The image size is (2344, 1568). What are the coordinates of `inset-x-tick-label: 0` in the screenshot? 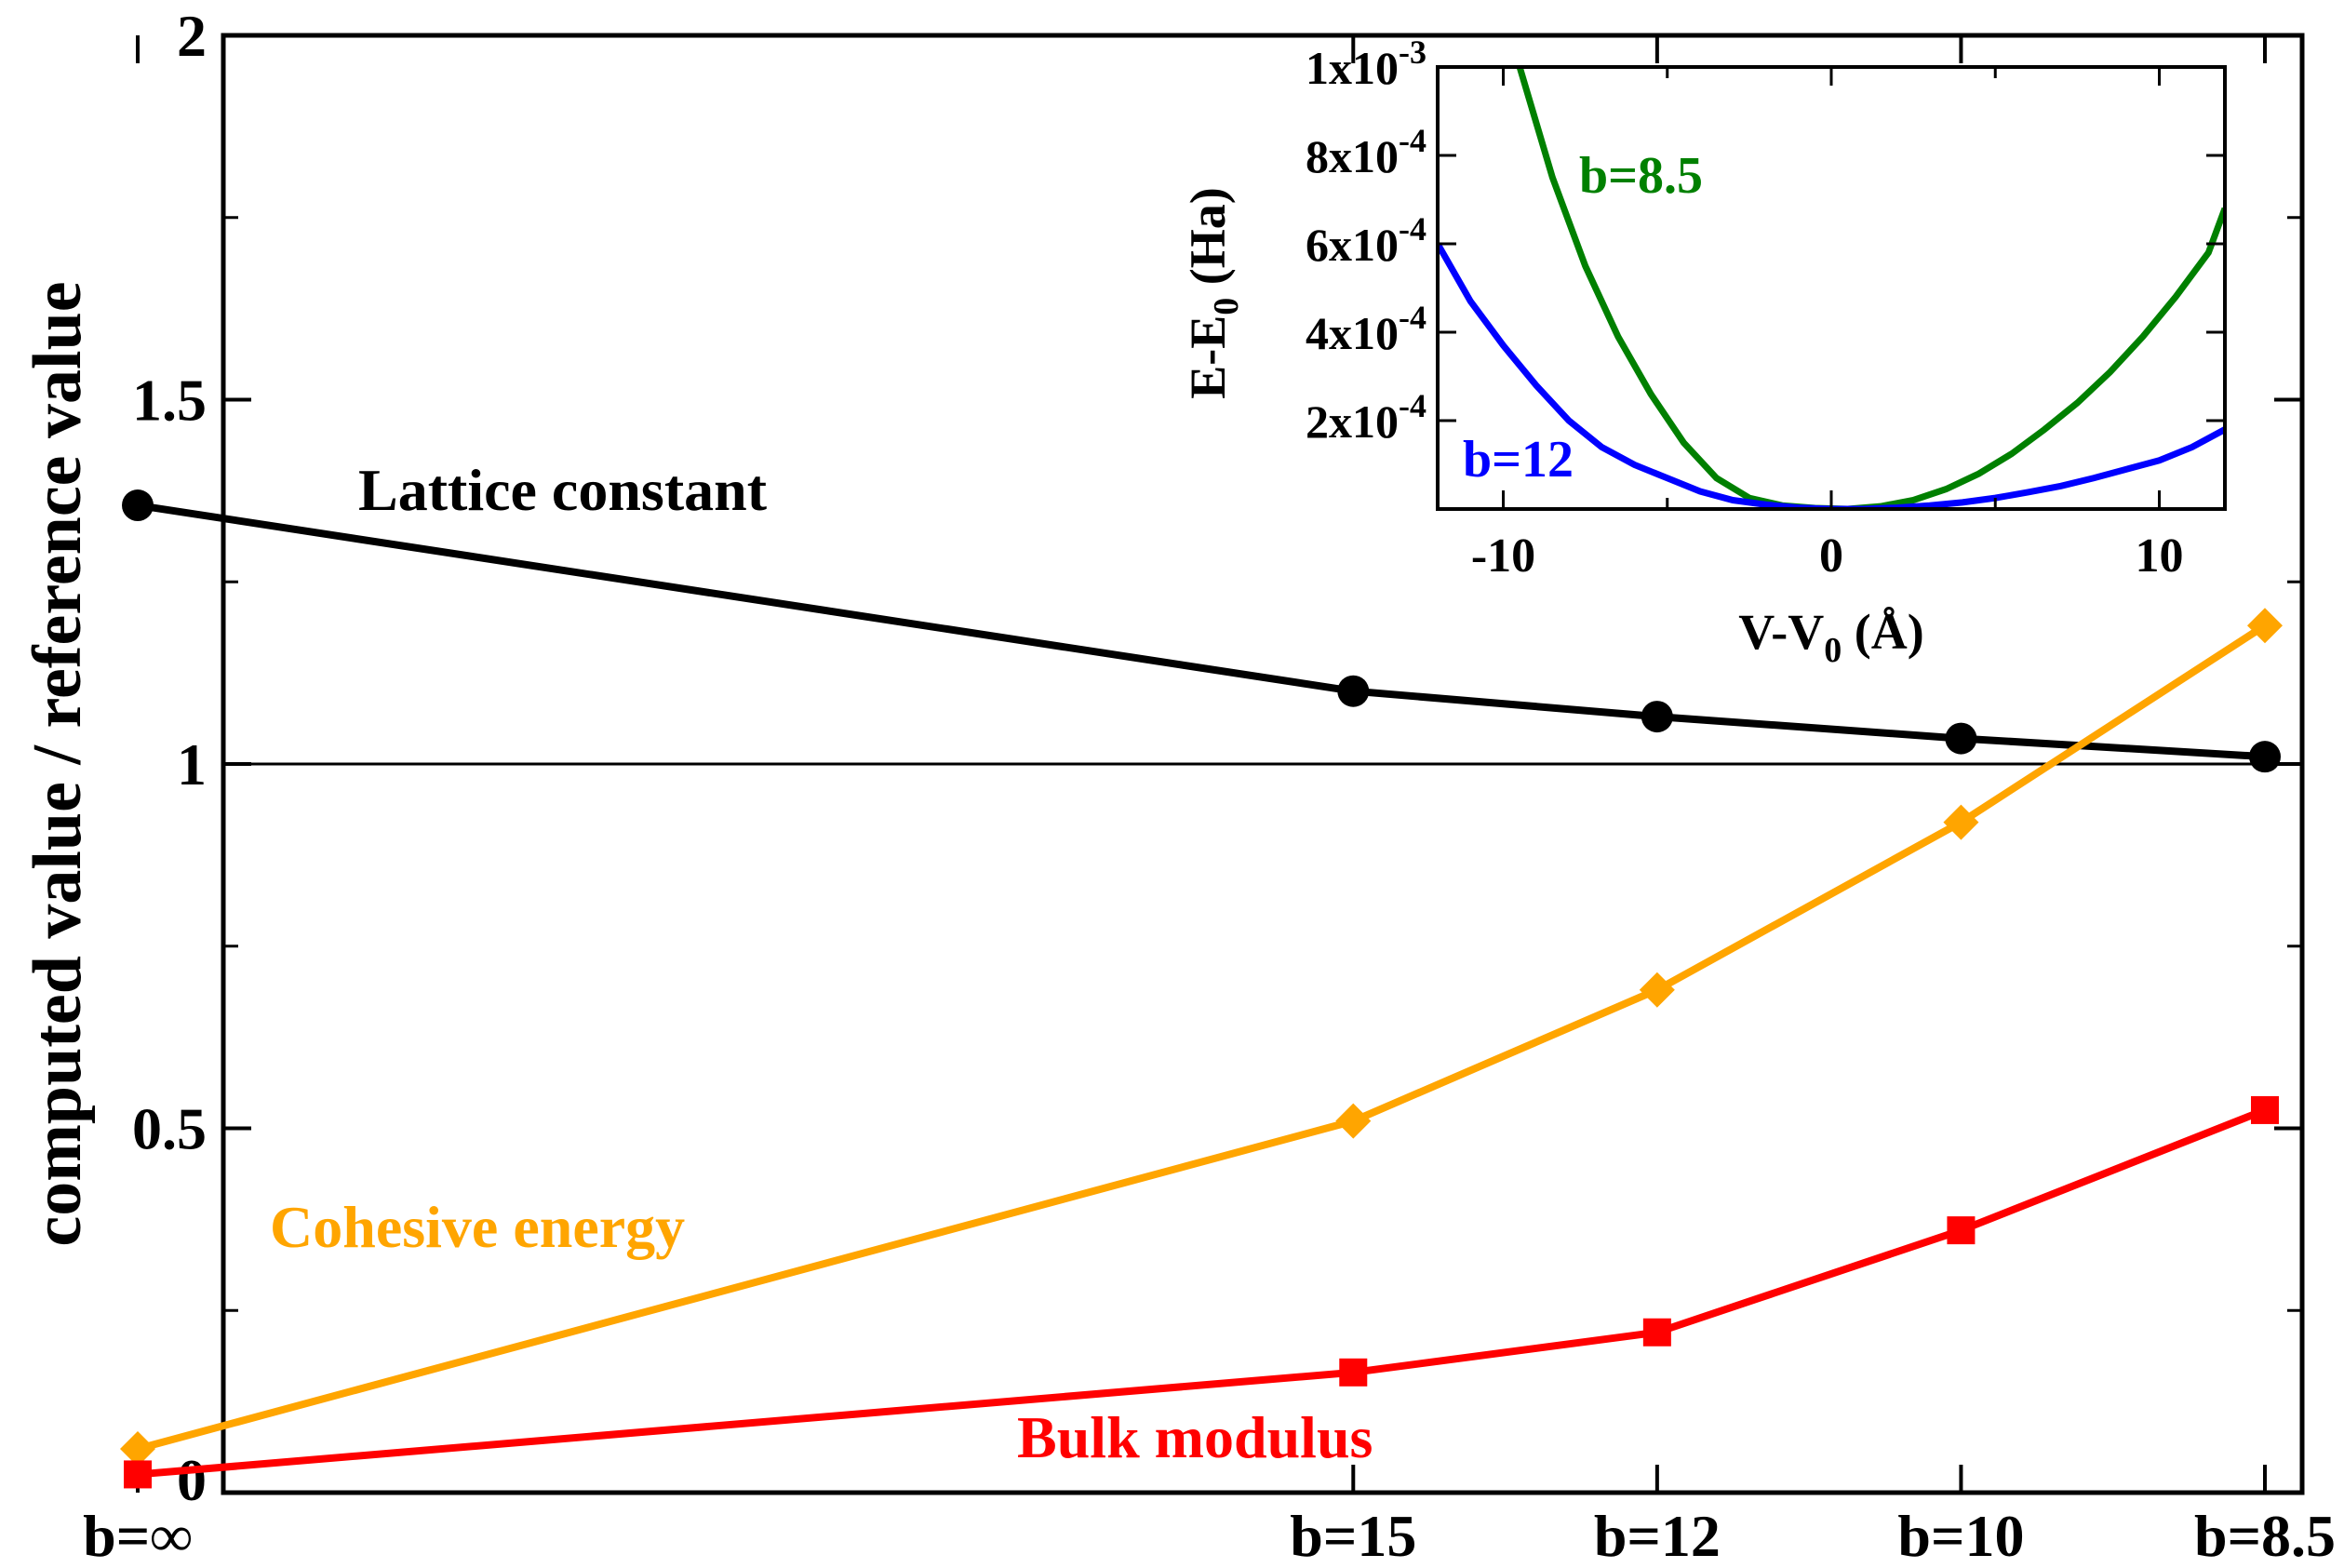 It's located at (1831, 556).